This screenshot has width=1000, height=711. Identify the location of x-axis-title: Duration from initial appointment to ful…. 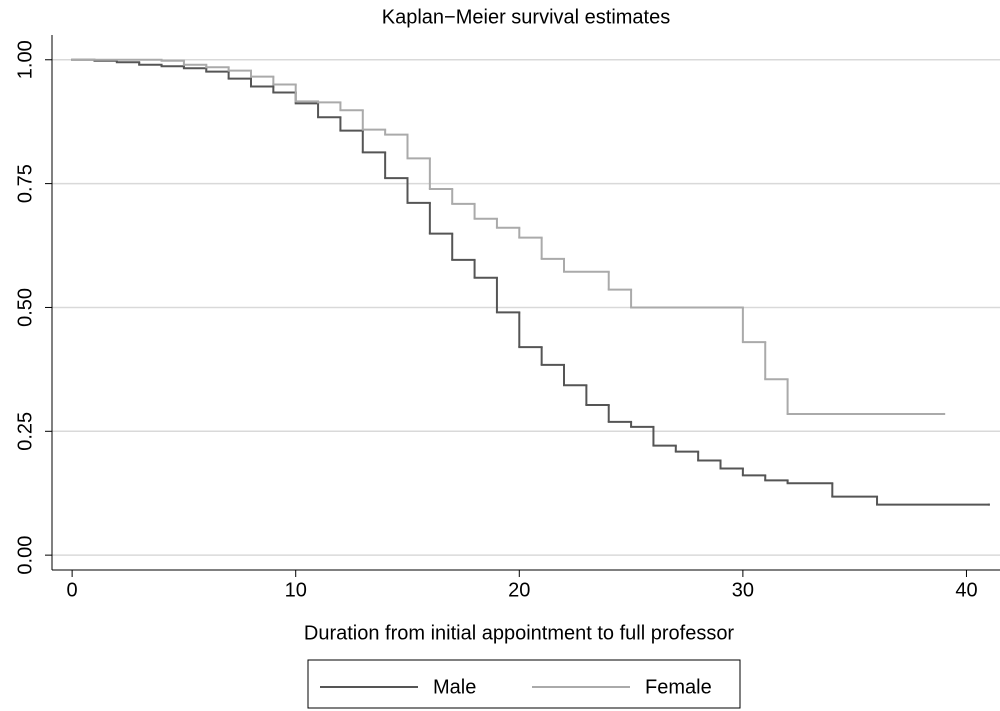
(519, 633).